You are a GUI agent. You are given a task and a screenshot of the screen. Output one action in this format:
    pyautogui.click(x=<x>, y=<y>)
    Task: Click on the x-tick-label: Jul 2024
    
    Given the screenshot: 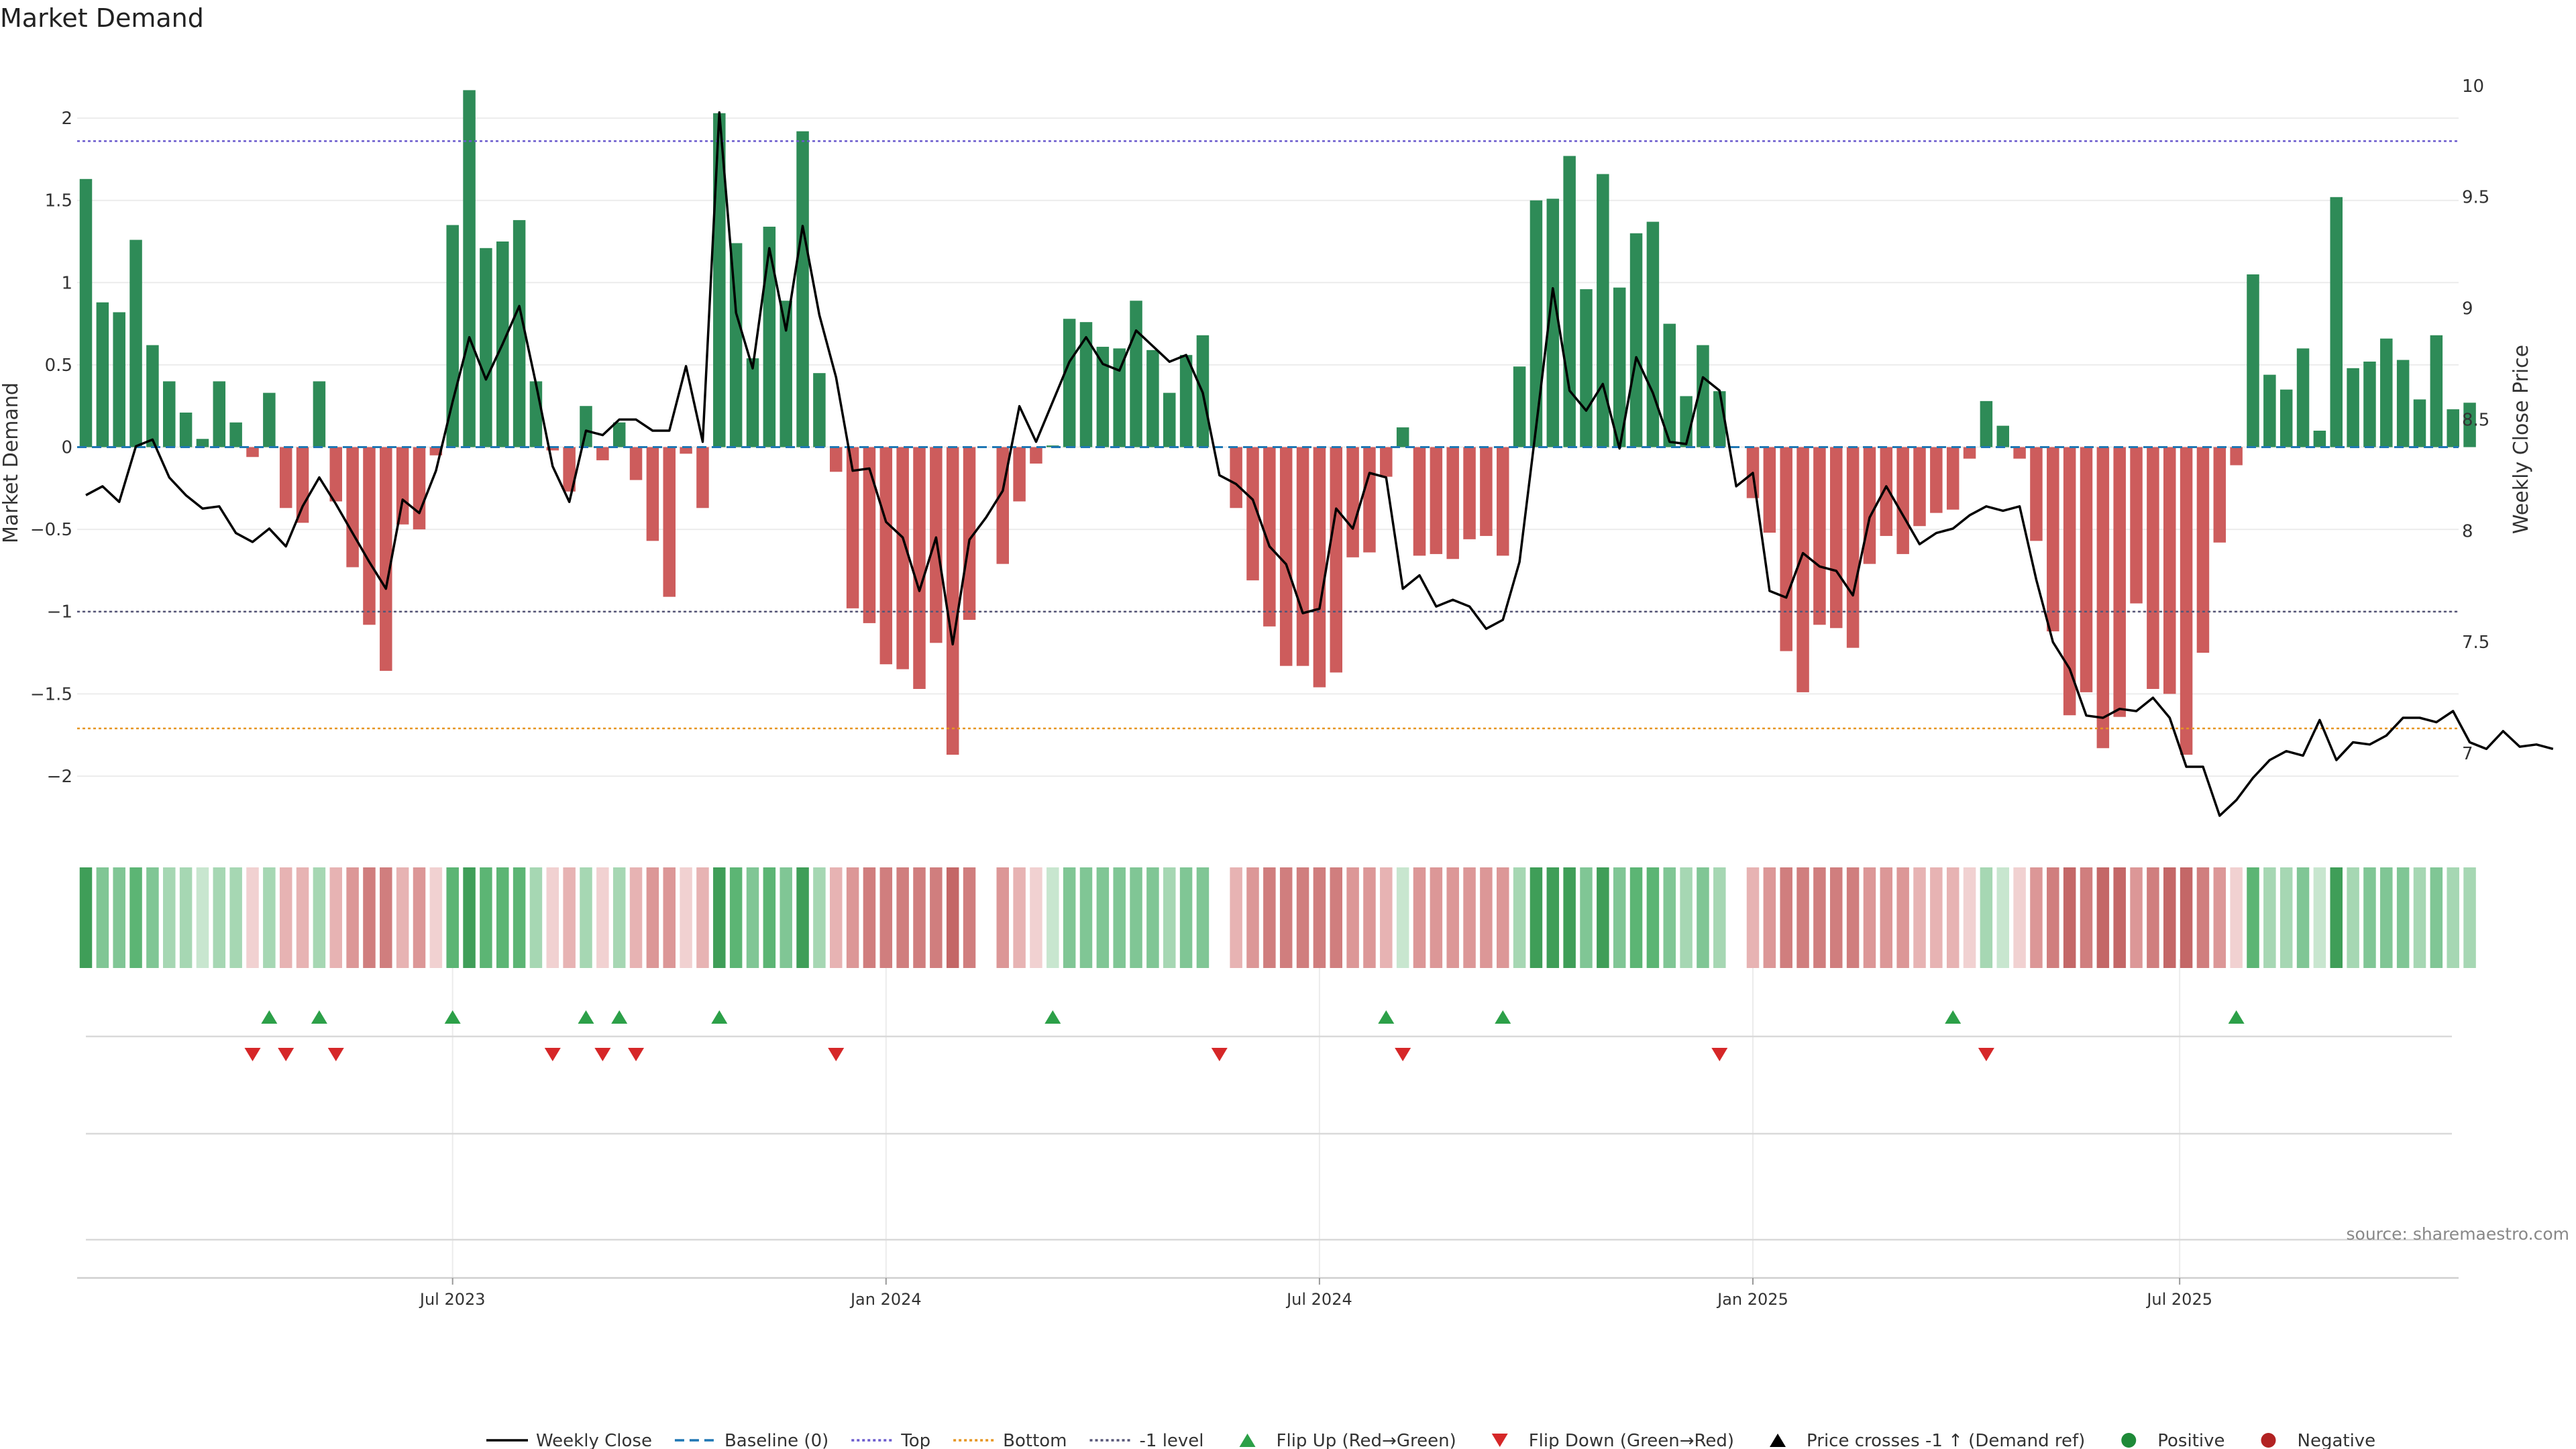 What is the action you would take?
    pyautogui.click(x=1318, y=1299)
    